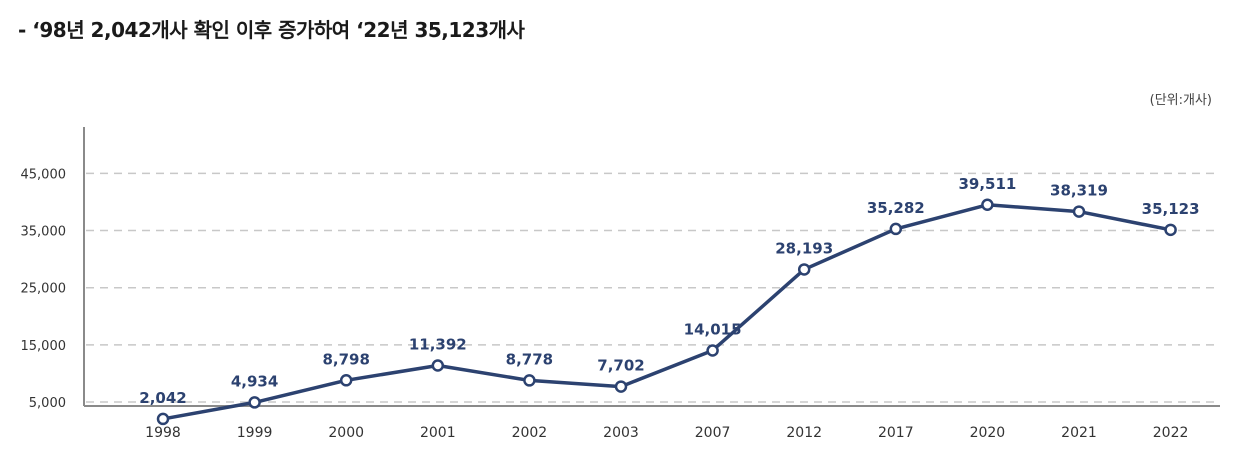  I want to click on x-tick-label: 2002, so click(530, 433).